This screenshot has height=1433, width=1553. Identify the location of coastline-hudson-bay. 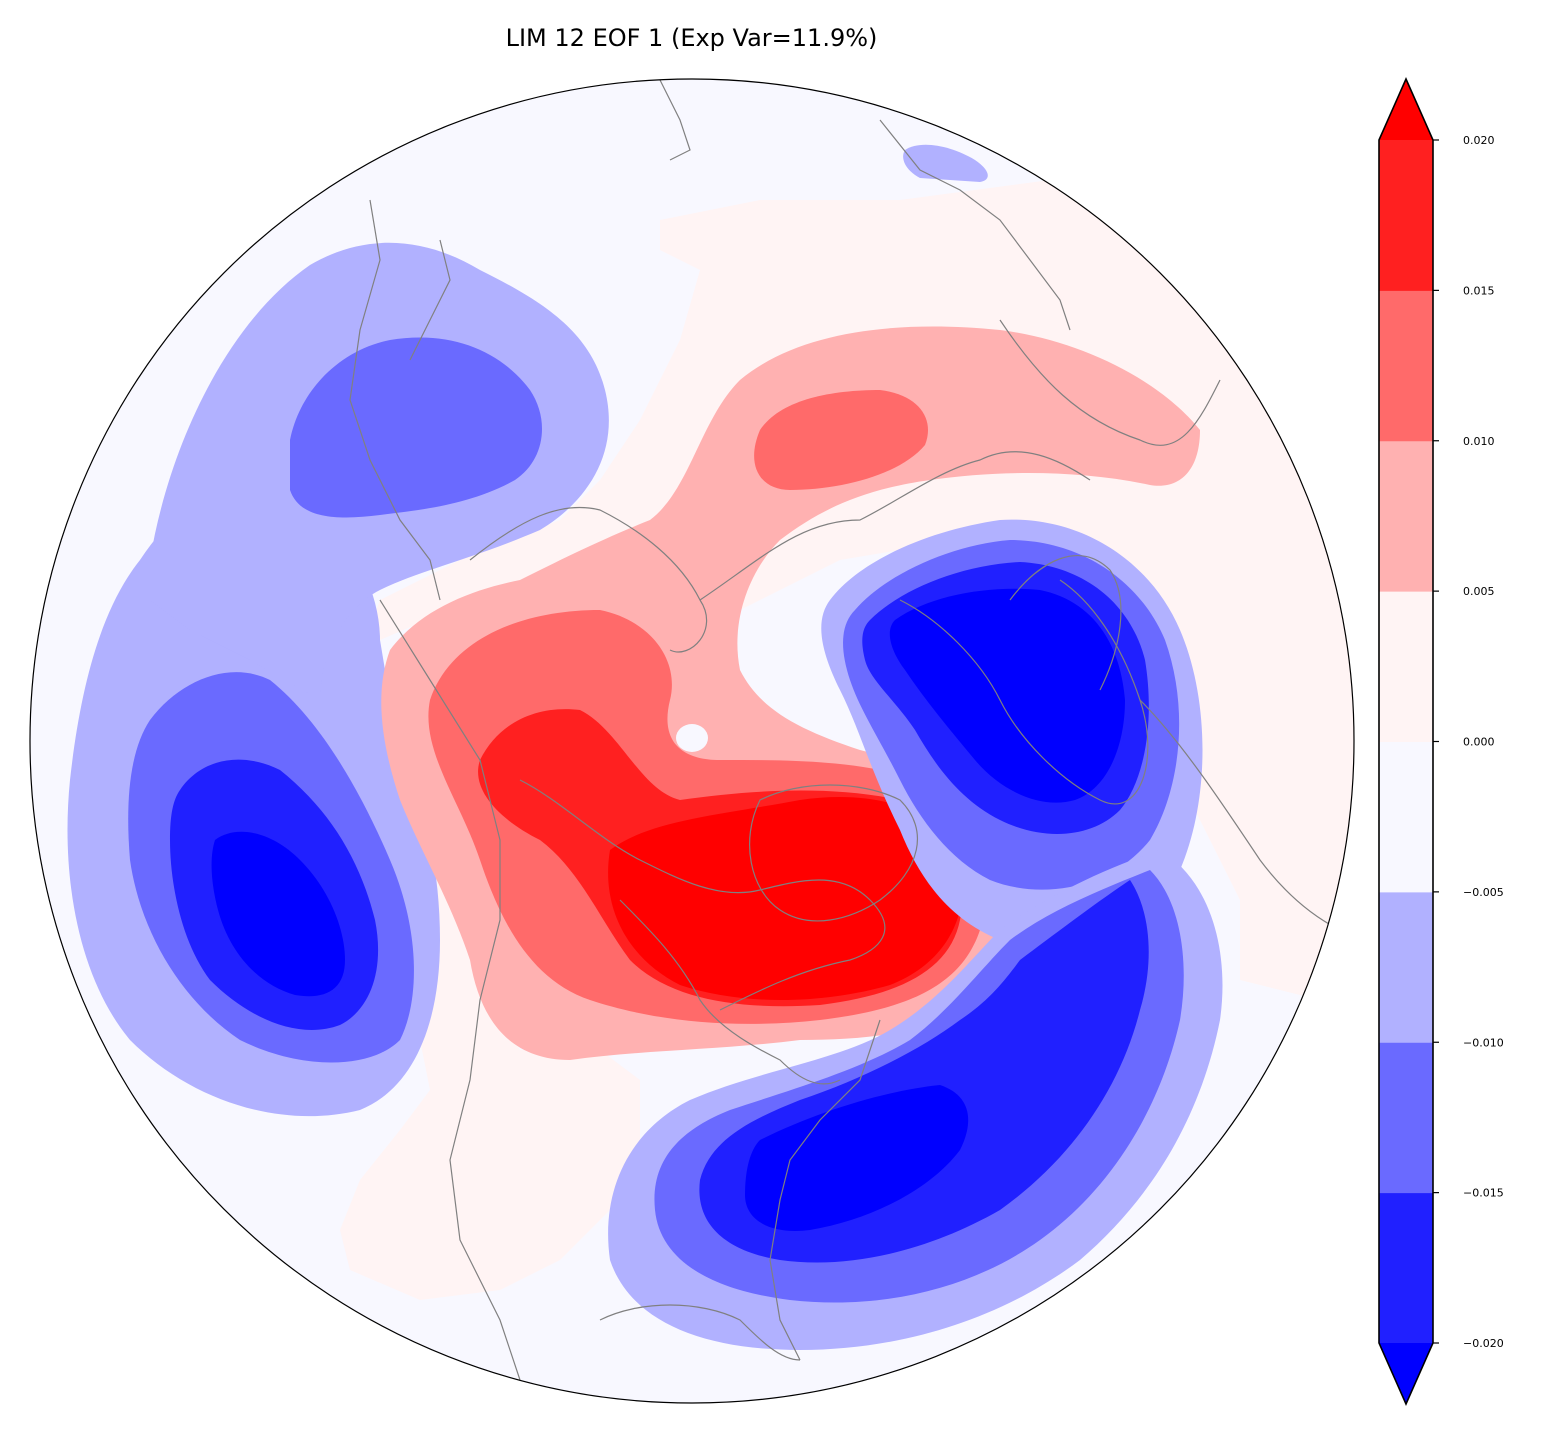
(730, 992).